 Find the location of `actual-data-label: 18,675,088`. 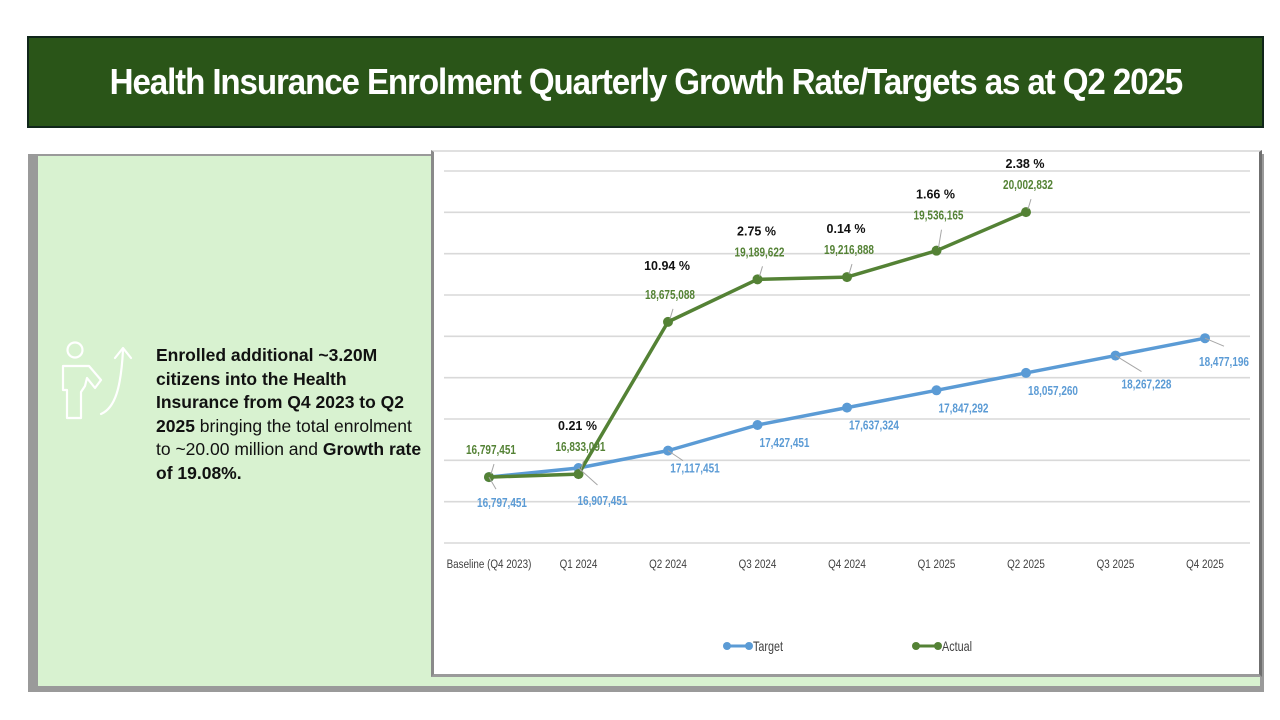

actual-data-label: 18,675,088 is located at coordinates (670, 295).